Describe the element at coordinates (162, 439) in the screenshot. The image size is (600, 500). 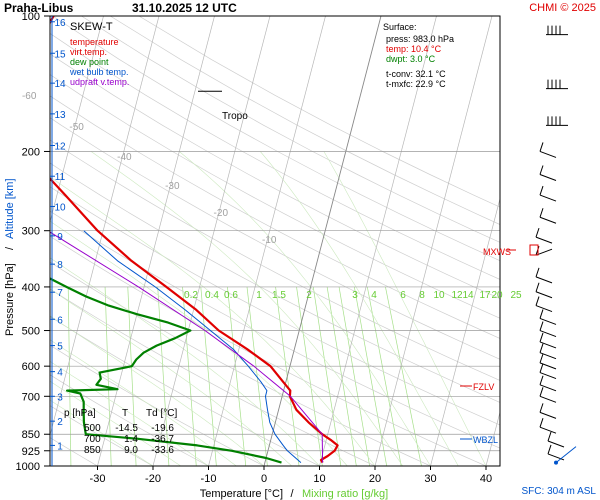
I see `table-row-700-td: -36.7` at that location.